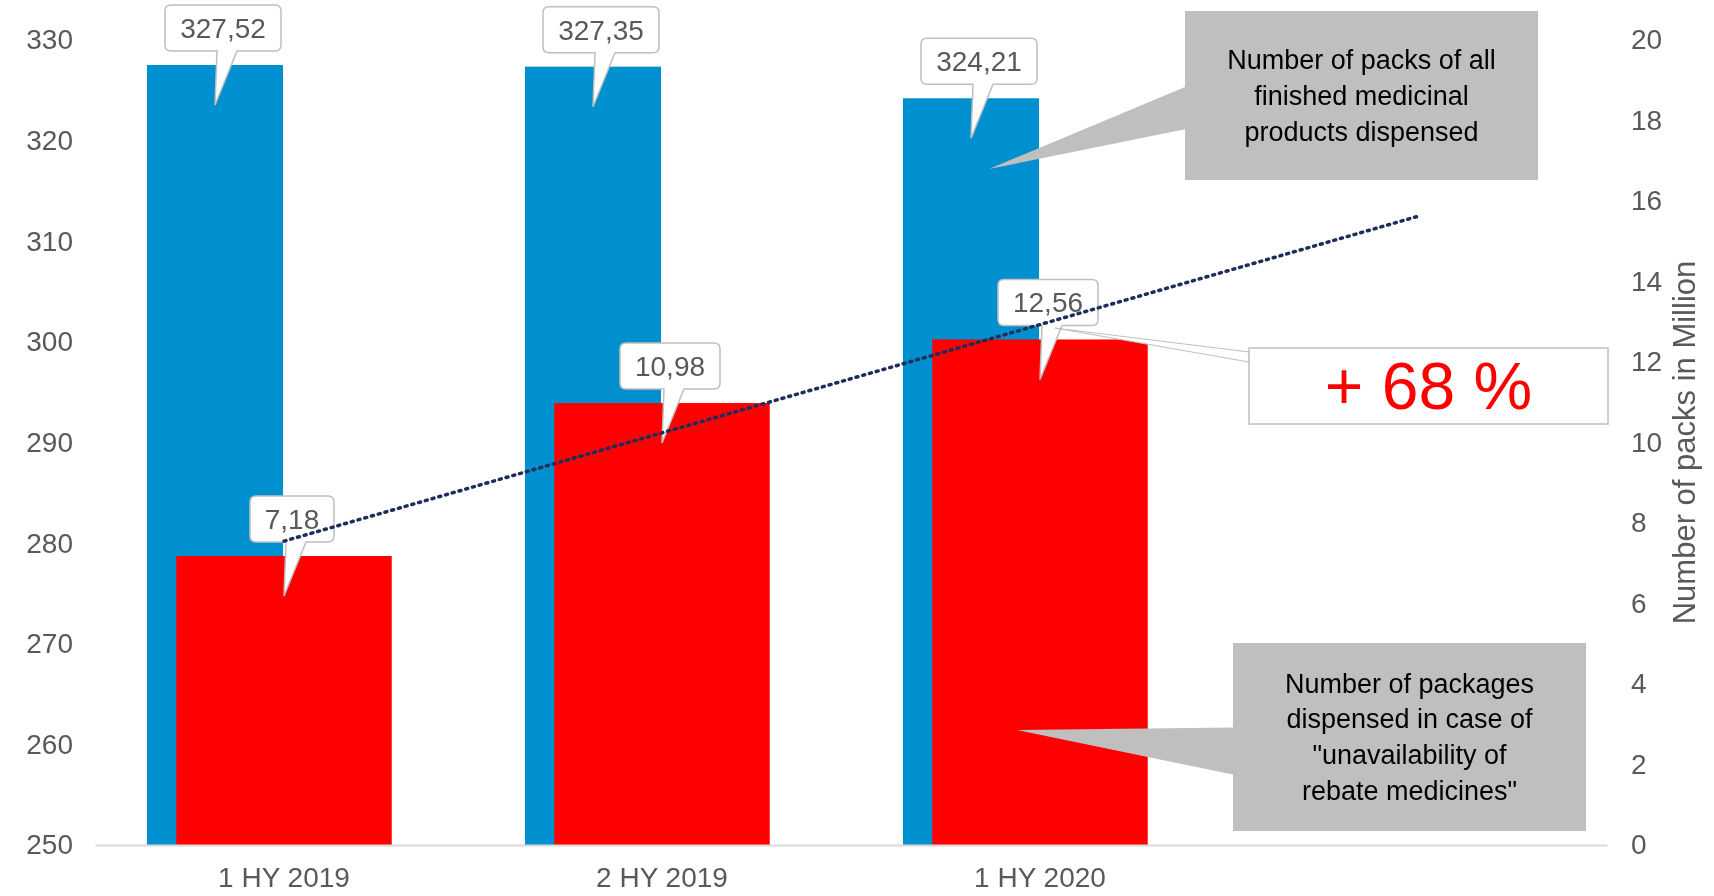 The height and width of the screenshot is (896, 1714). Describe the element at coordinates (1428, 386) in the screenshot. I see `annotation: + 68 %` at that location.